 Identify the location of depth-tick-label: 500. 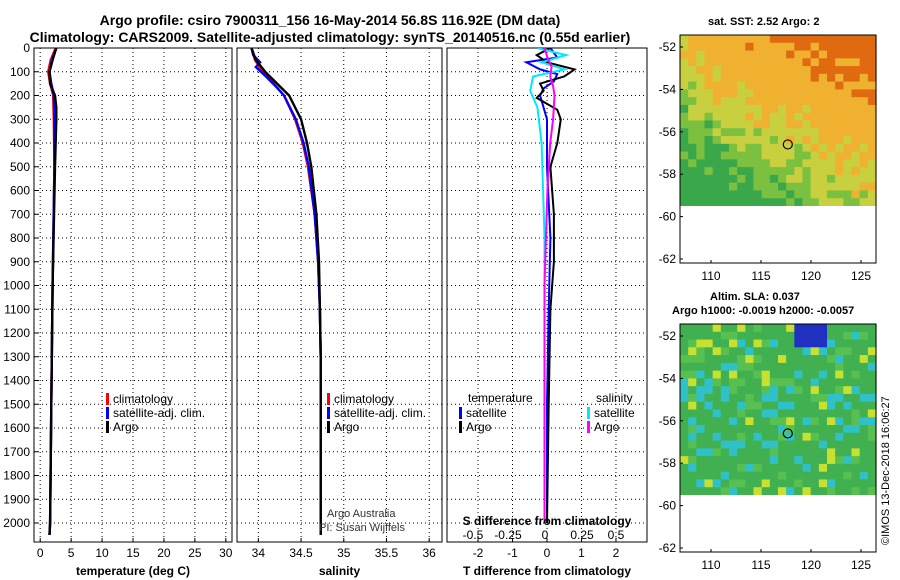
(20, 167).